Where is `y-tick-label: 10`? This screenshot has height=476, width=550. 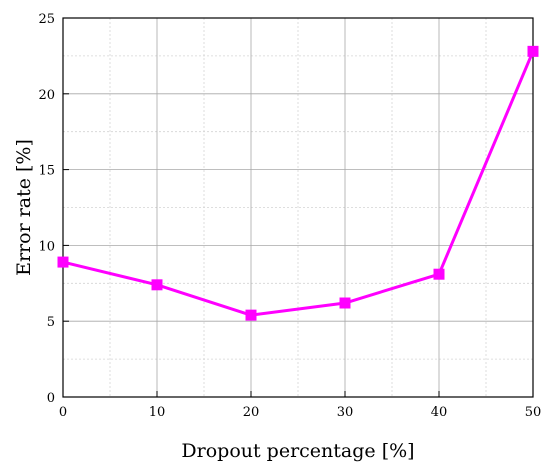 y-tick-label: 10 is located at coordinates (46, 246).